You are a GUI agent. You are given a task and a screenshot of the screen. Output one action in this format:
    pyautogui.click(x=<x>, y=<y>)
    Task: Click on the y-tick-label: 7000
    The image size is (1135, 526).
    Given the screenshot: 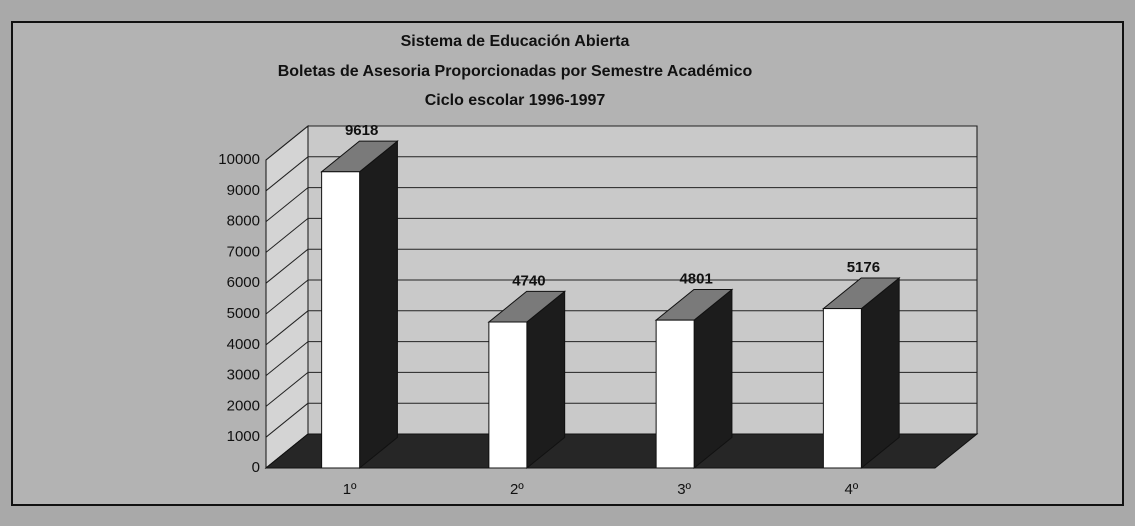 What is the action you would take?
    pyautogui.click(x=243, y=251)
    